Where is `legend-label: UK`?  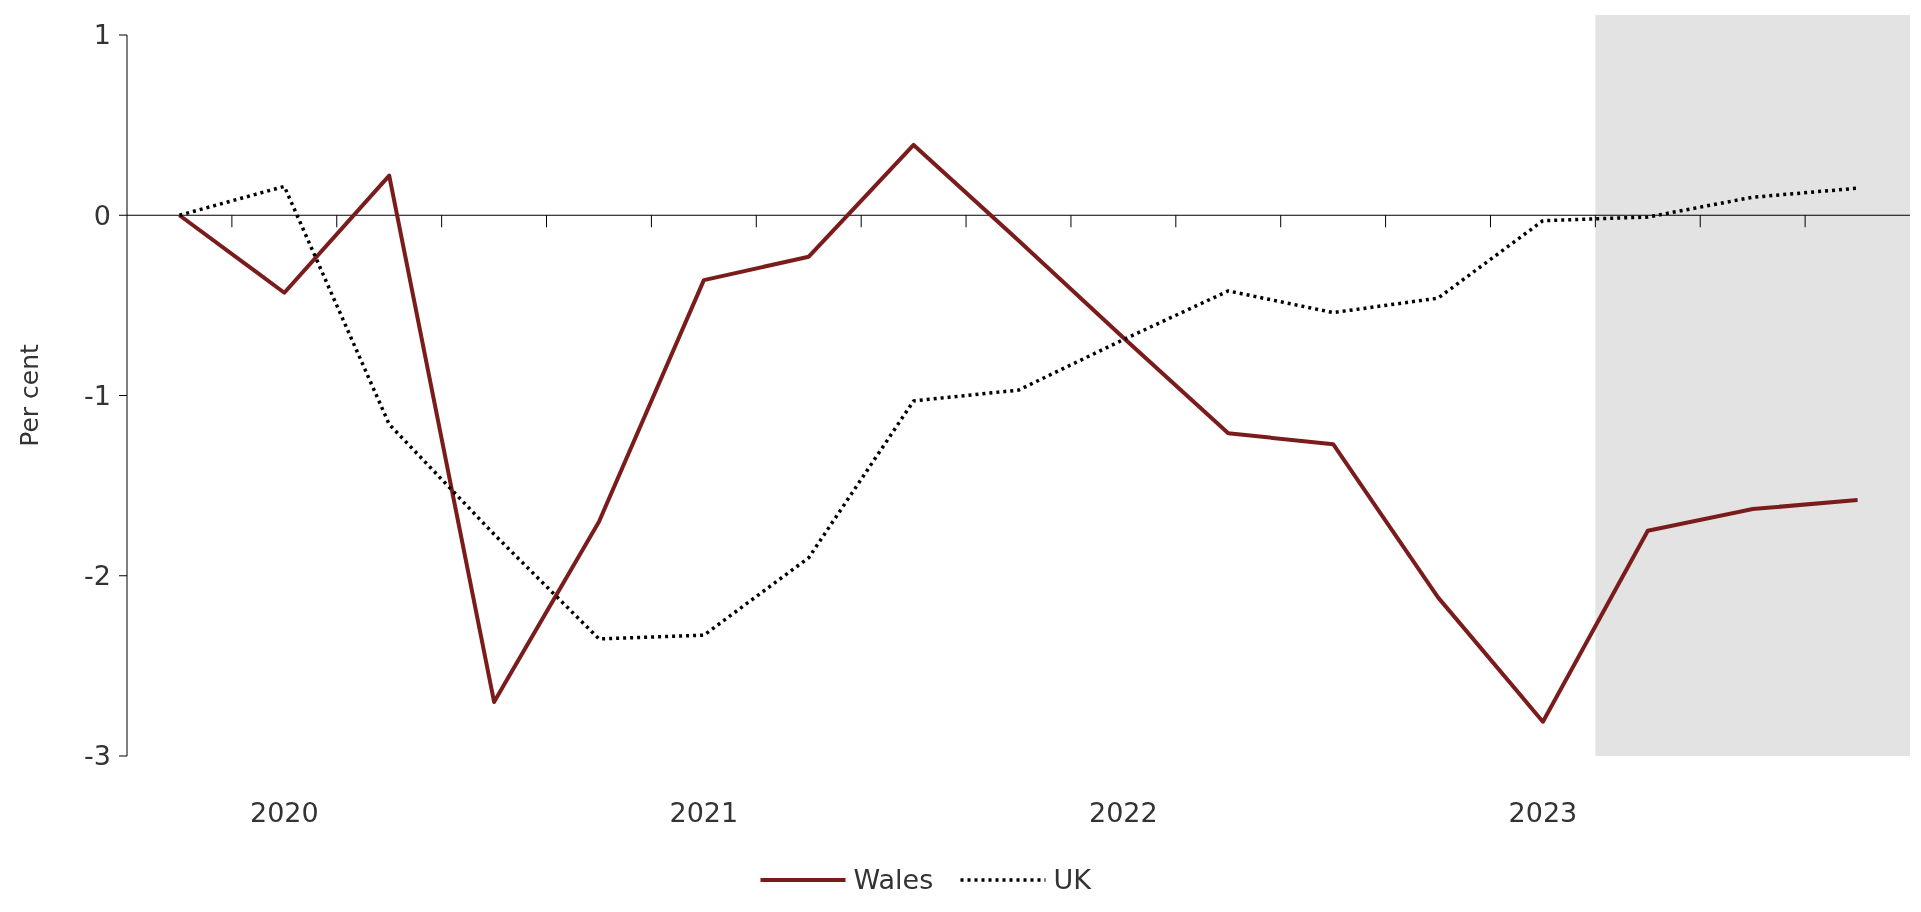 legend-label: UK is located at coordinates (1073, 880).